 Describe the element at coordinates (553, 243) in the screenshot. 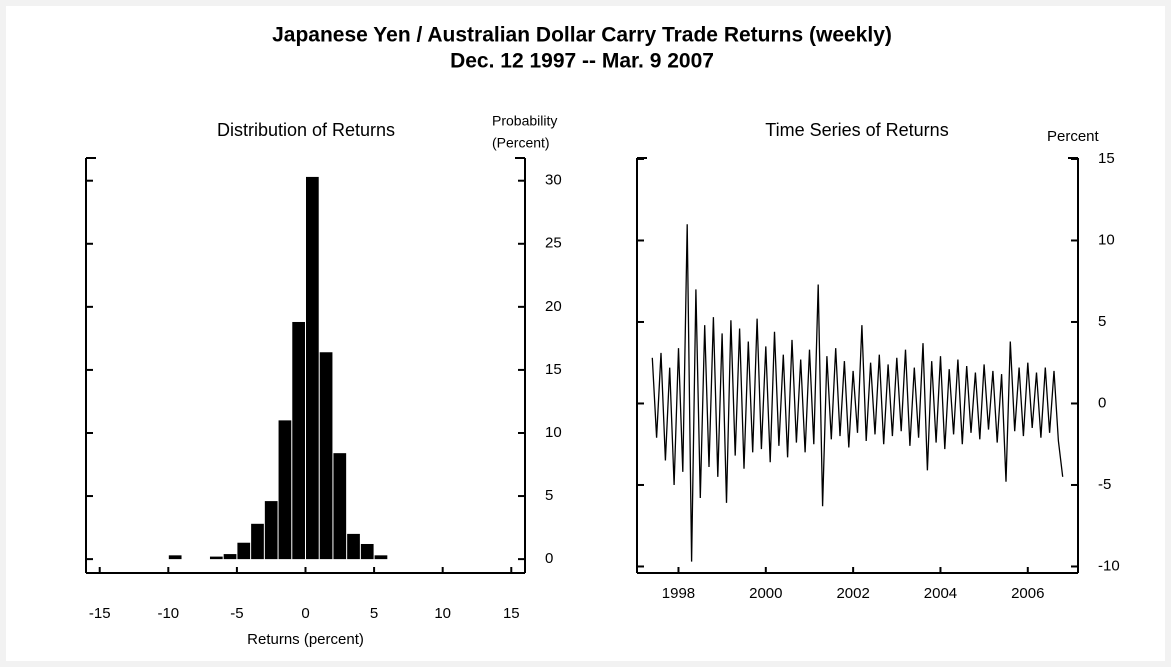

I see `y-tick-label: 25` at that location.